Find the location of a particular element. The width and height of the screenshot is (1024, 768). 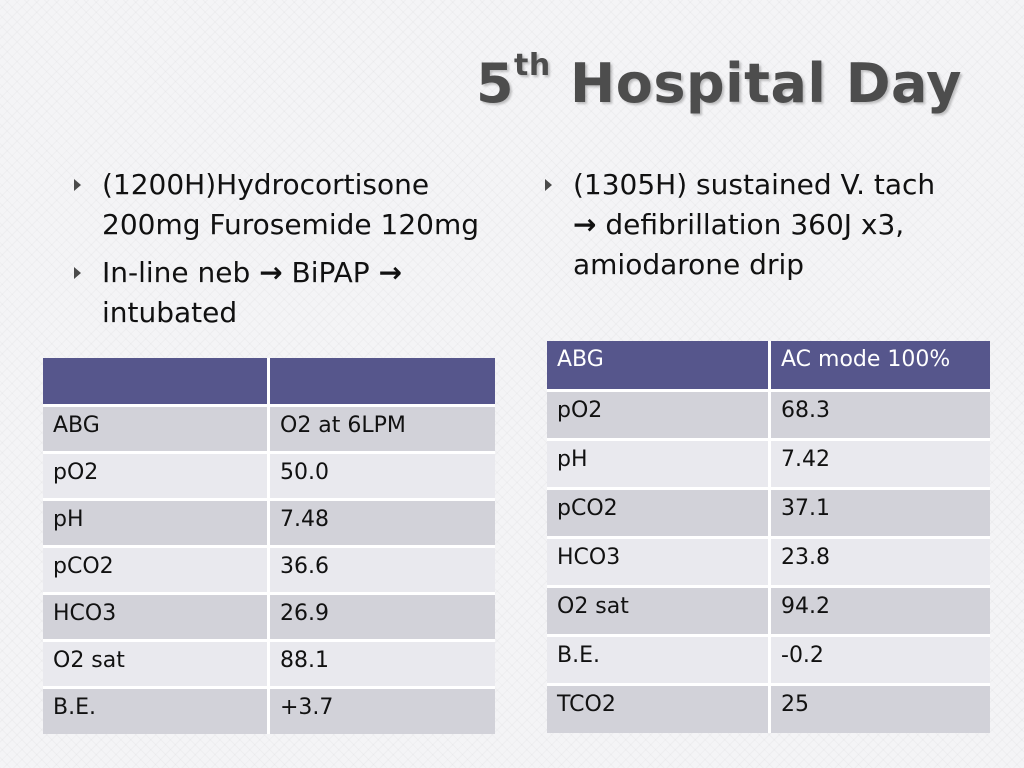

table-cell-value: 23.8 is located at coordinates (880, 561).